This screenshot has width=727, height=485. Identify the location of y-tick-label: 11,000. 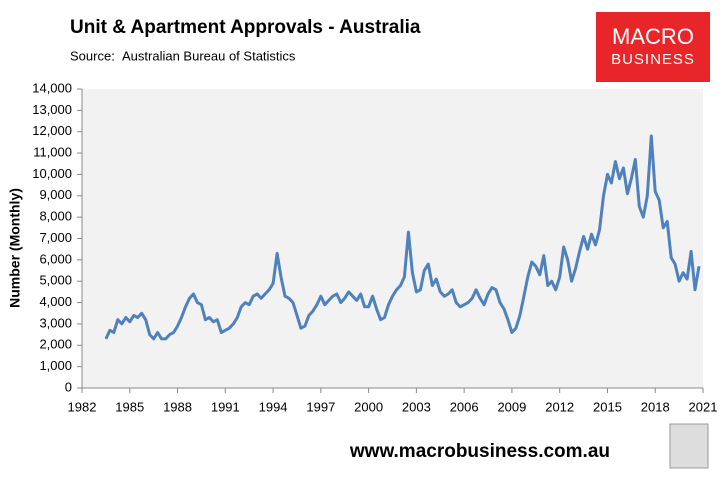
(52, 152).